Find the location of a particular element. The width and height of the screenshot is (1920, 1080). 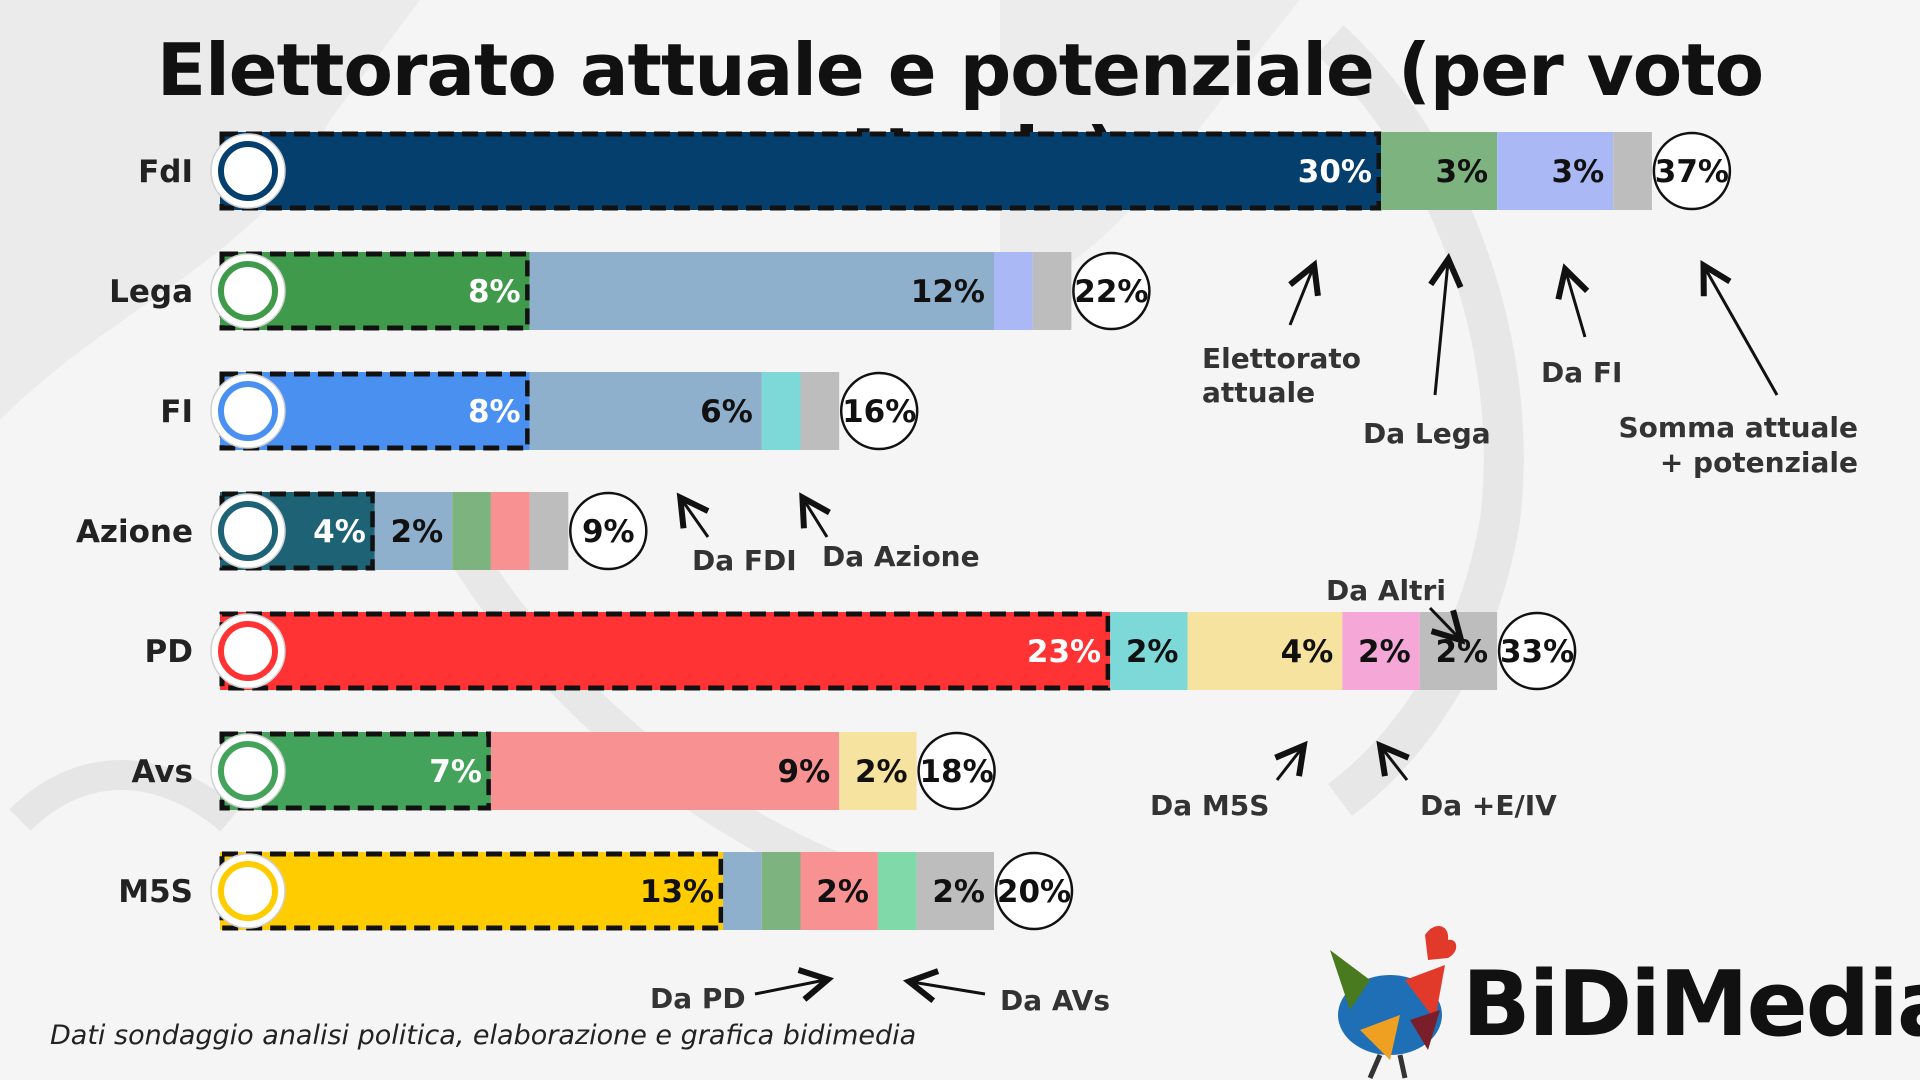

anno-da-avs: Da AVs is located at coordinates (1055, 1000).